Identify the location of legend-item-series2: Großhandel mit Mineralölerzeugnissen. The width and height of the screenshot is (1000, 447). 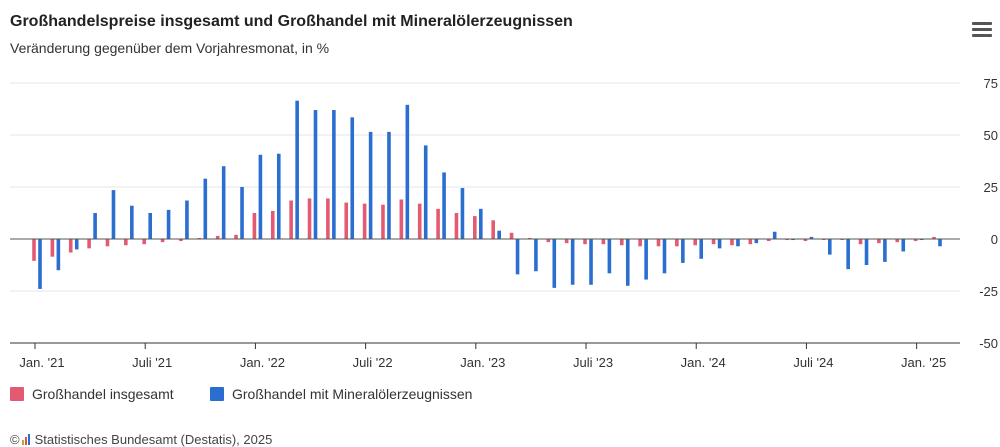
(341, 394).